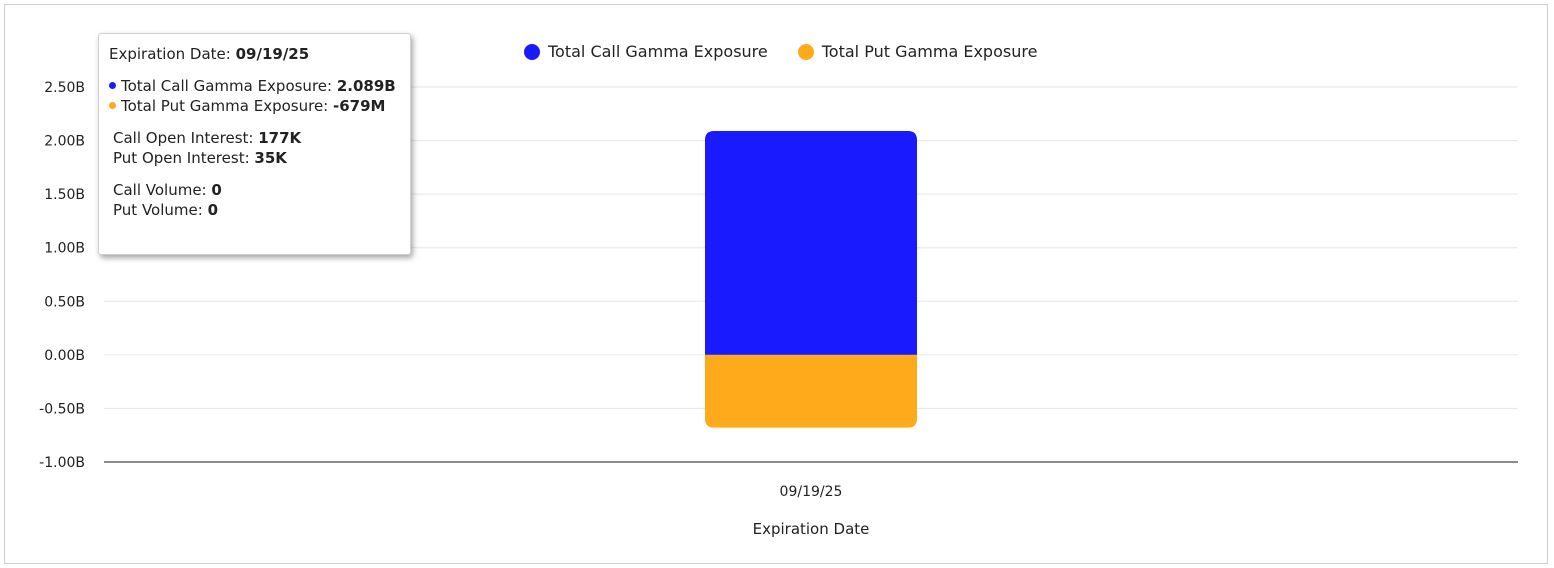  Describe the element at coordinates (227, 86) in the screenshot. I see `tooltip-call-gex-label: Total Call Gamma Exposure:` at that location.